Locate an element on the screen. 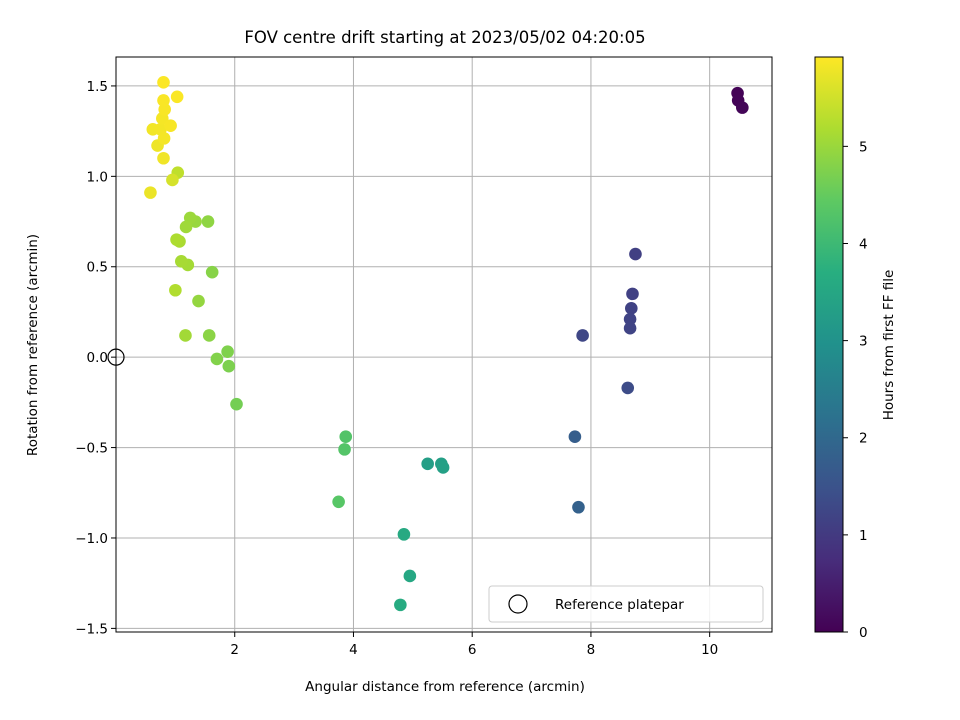  y-tick-label: 0.5 is located at coordinates (97, 268).